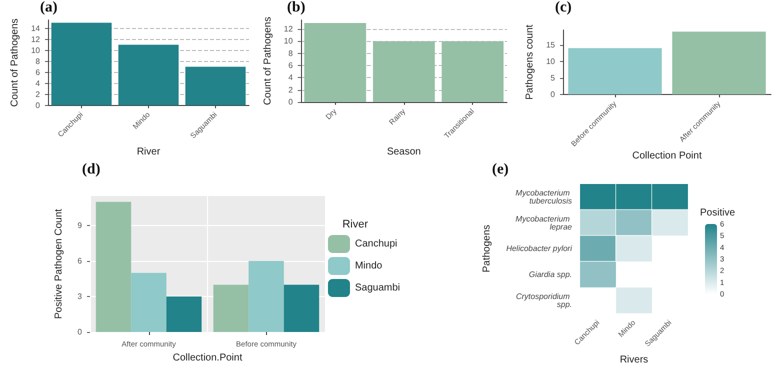  Describe the element at coordinates (530, 62) in the screenshot. I see `y-axis-title: Pathogens count` at that location.